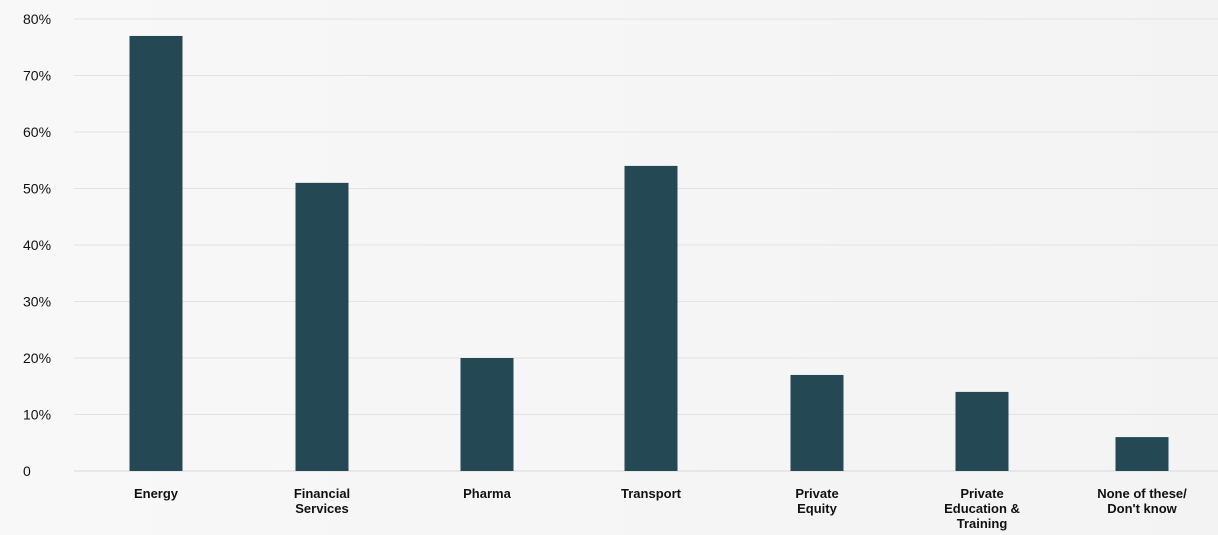  Describe the element at coordinates (37, 415) in the screenshot. I see `y-tick-label: 10%` at that location.